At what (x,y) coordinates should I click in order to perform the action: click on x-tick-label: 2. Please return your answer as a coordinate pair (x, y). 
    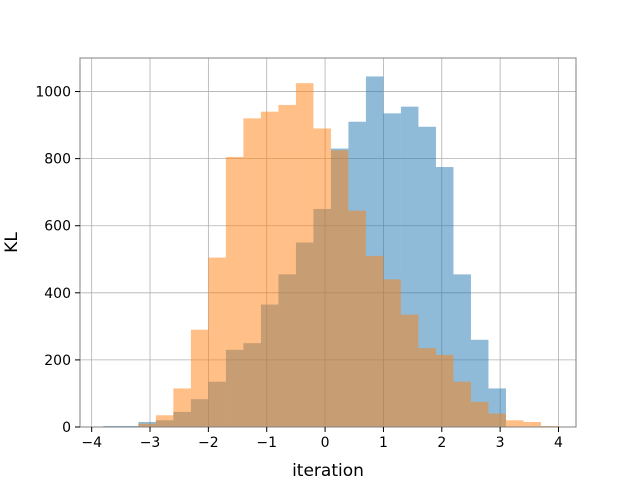
    Looking at the image, I should click on (441, 443).